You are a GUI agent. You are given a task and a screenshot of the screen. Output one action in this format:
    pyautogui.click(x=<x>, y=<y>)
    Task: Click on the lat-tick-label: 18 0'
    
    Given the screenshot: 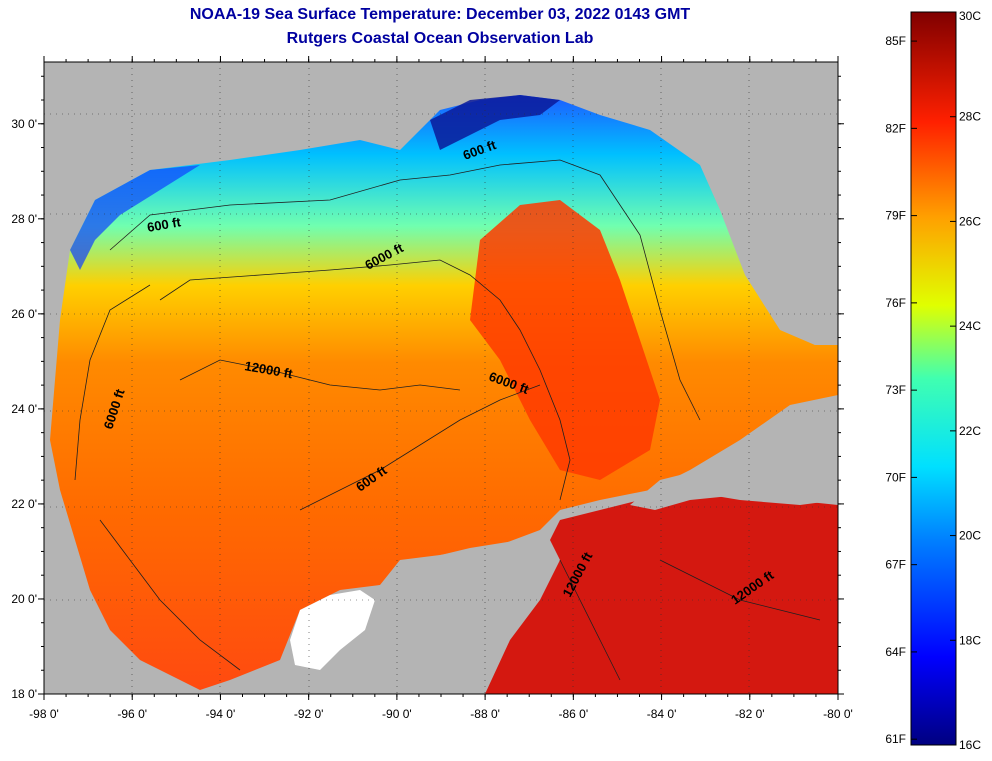 What is the action you would take?
    pyautogui.click(x=24, y=694)
    